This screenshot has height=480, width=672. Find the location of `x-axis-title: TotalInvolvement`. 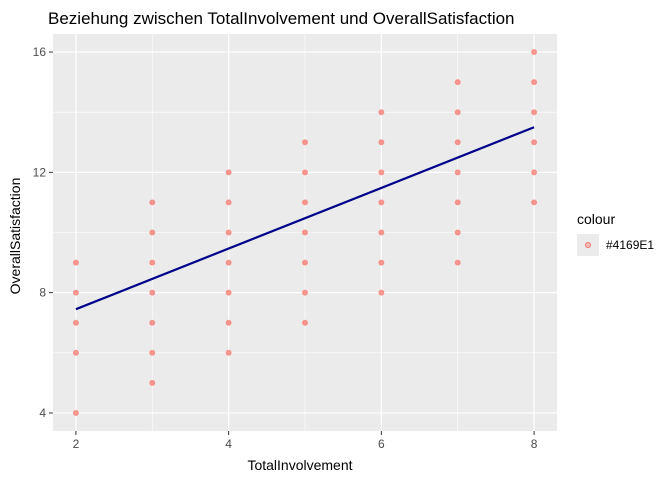

x-axis-title: TotalInvolvement is located at coordinates (299, 465).